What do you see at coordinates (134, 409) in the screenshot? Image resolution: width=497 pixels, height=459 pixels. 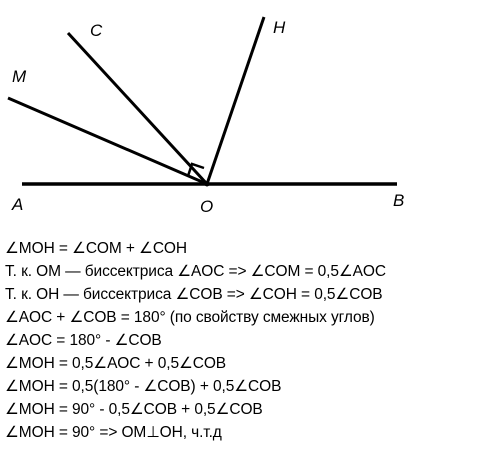 I see `proof-line: ∠MOH = 90° - 0,5∠COB + 0,5∠COB` at bounding box center [134, 409].